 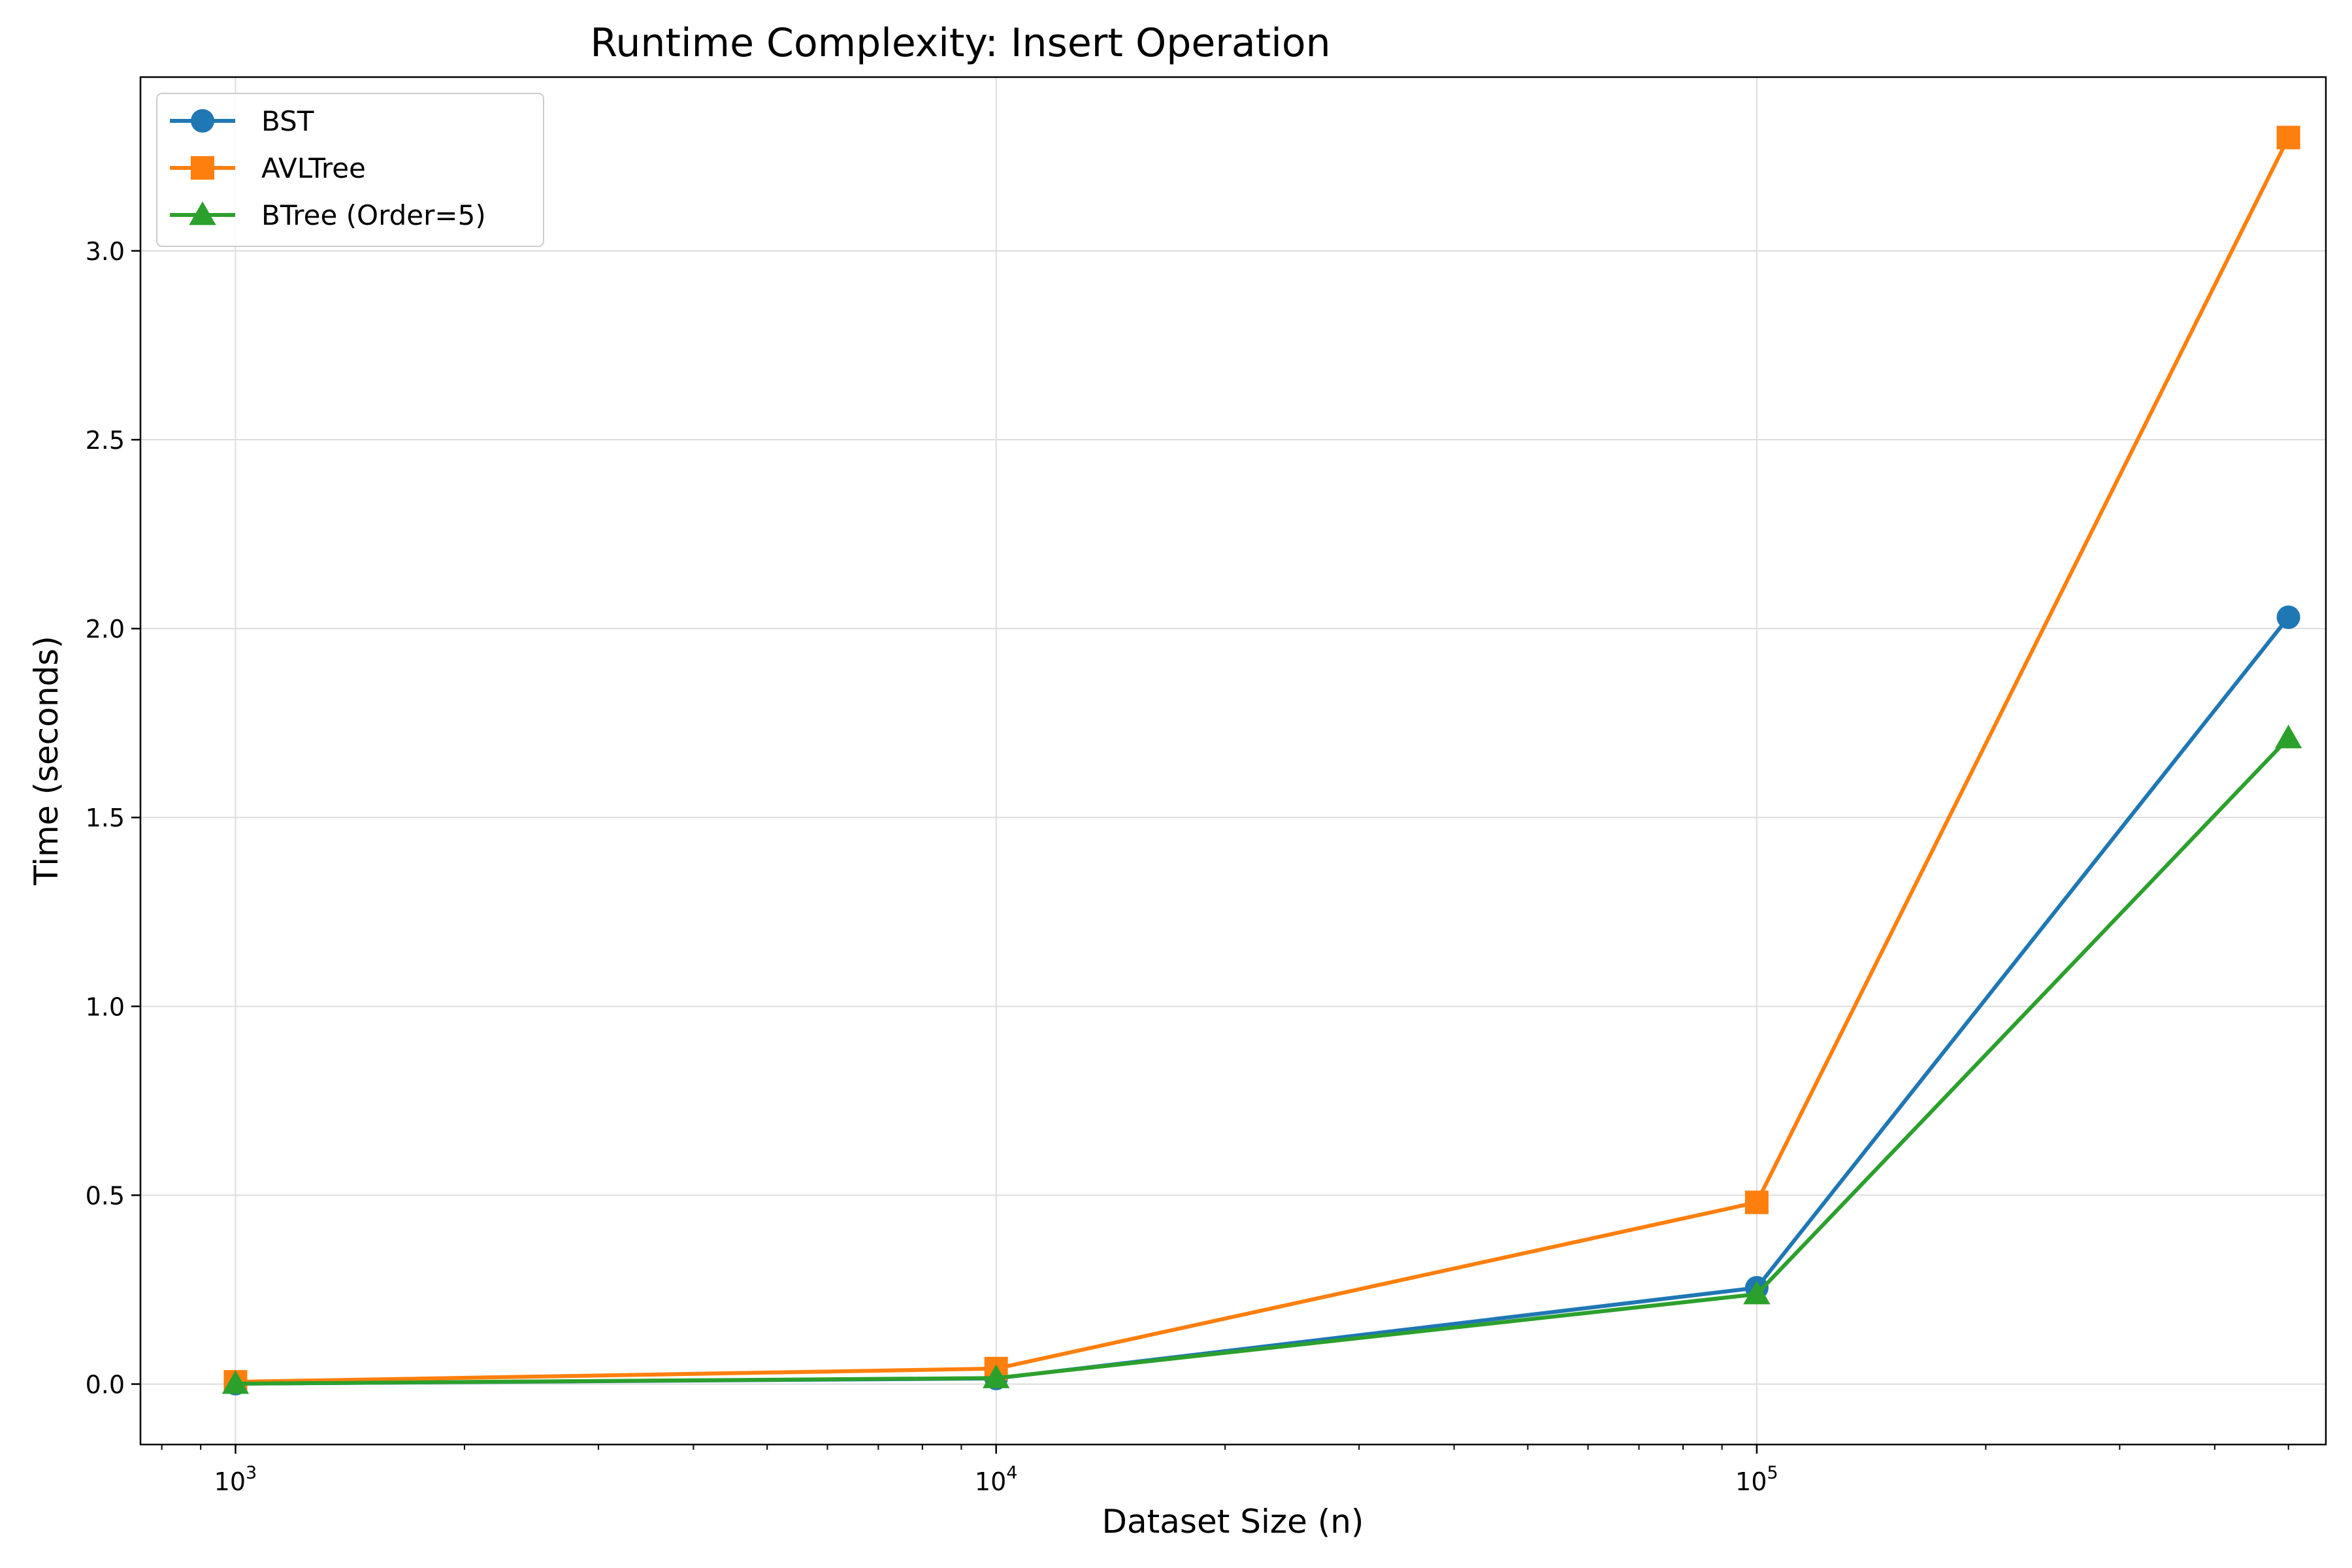 I want to click on y-tick-label: 3.0, so click(x=105, y=251).